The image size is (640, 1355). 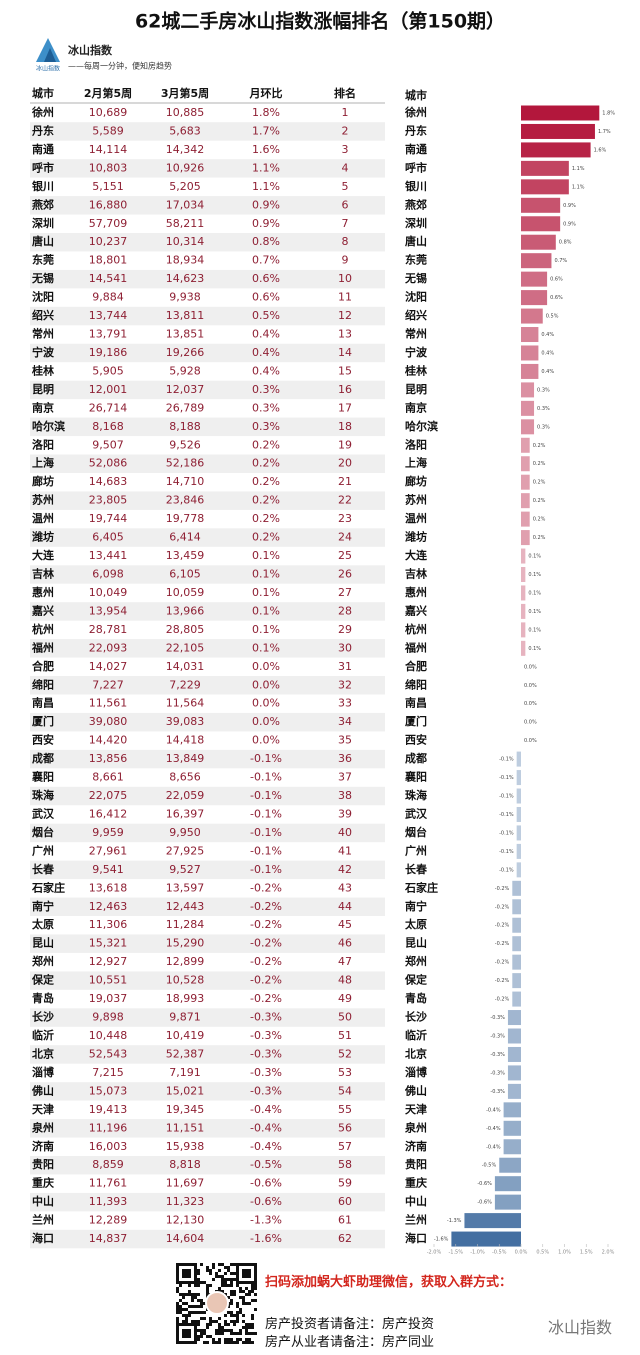 I want to click on city-cell: 惠州, so click(x=43, y=592).